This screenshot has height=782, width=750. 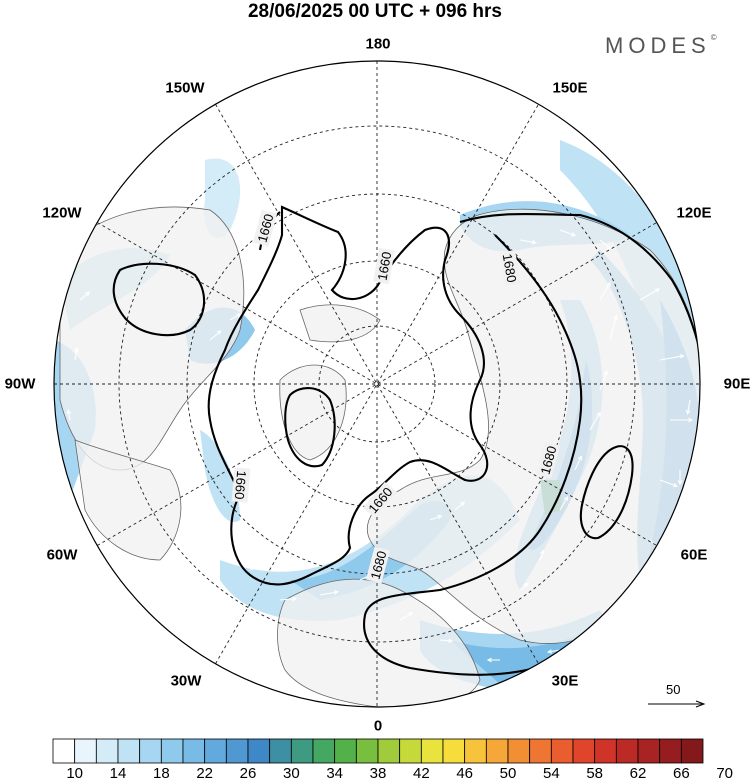 What do you see at coordinates (74, 773) in the screenshot?
I see `colorbar-tick-label: 10` at bounding box center [74, 773].